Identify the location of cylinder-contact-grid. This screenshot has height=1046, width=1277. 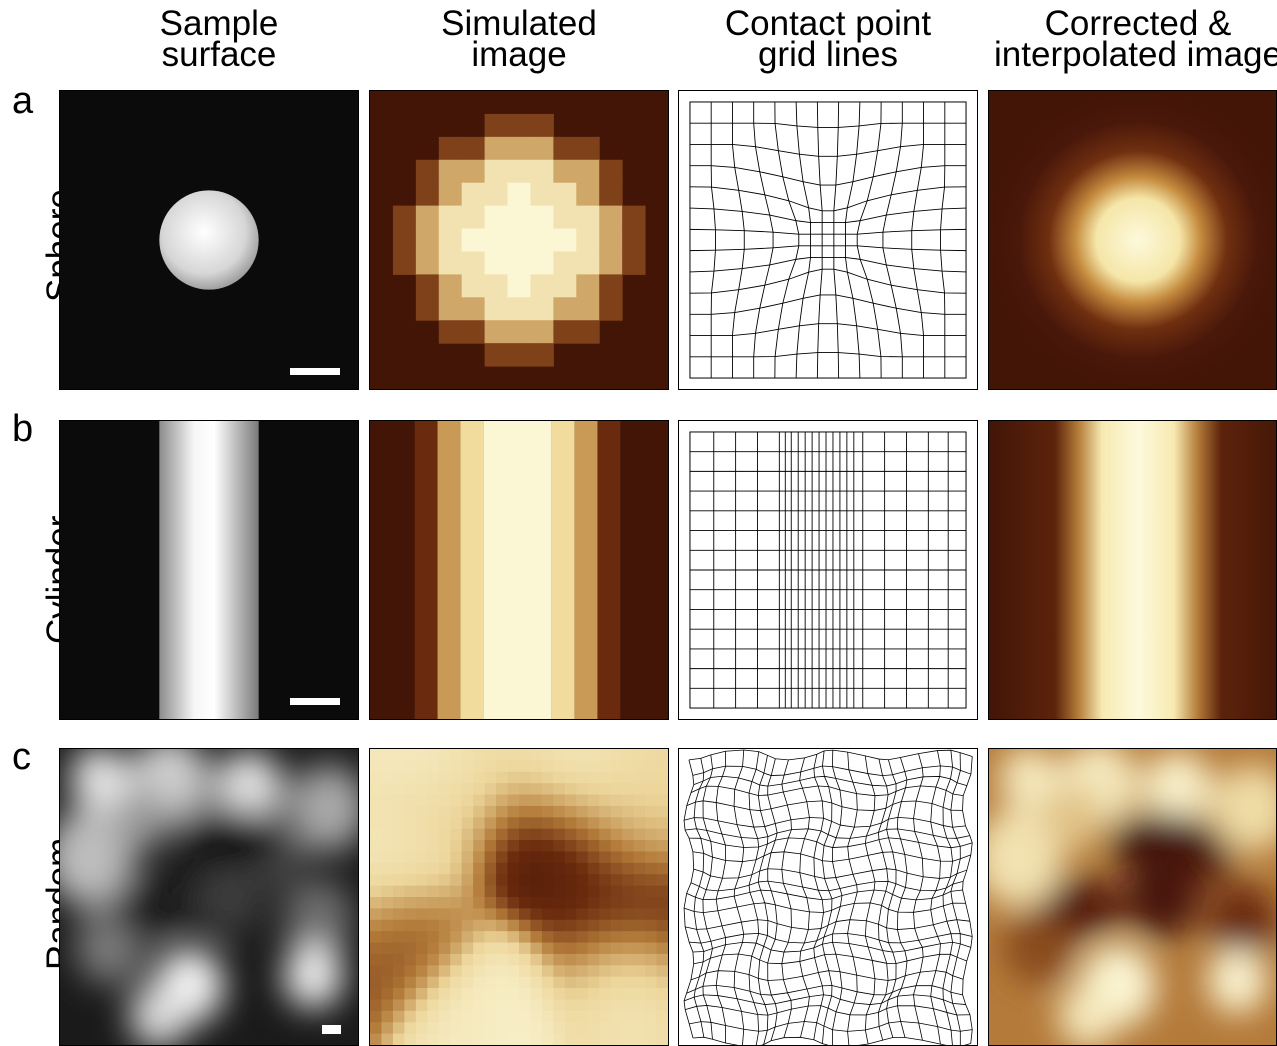
(828, 570).